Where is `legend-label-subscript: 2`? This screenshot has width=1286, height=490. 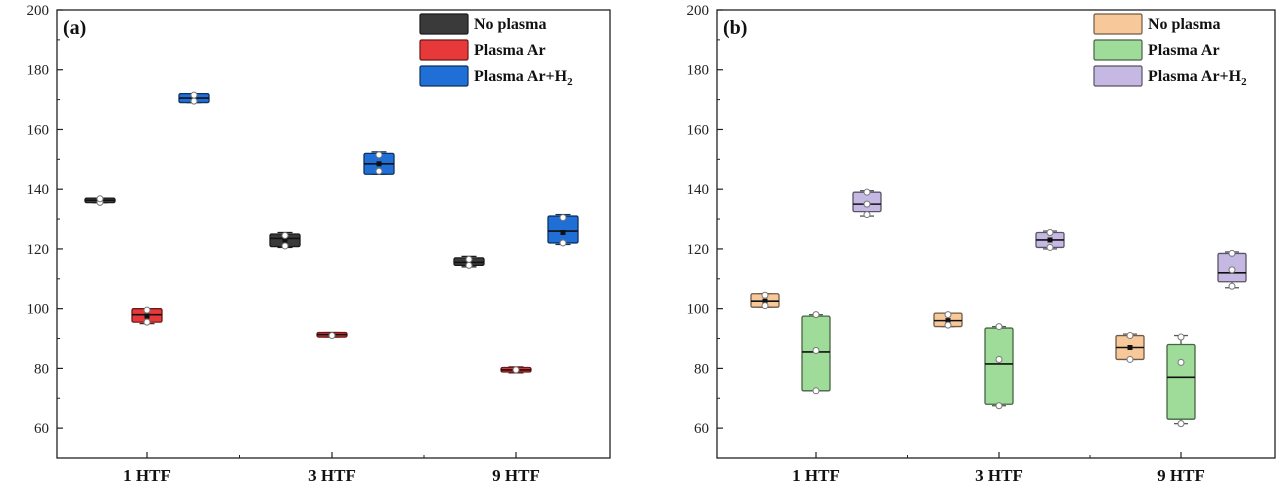 legend-label-subscript: 2 is located at coordinates (570, 82).